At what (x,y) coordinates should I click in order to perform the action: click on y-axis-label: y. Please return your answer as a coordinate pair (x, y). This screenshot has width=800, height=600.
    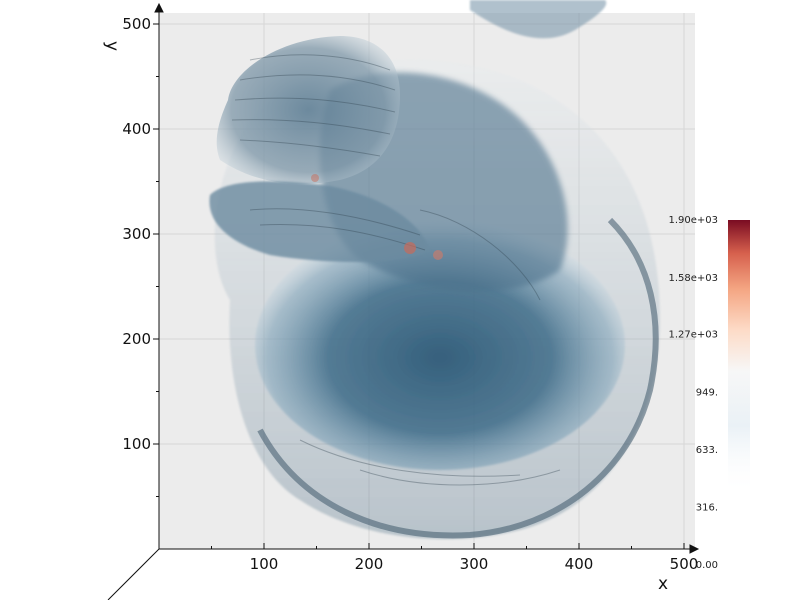
    Looking at the image, I should click on (112, 46).